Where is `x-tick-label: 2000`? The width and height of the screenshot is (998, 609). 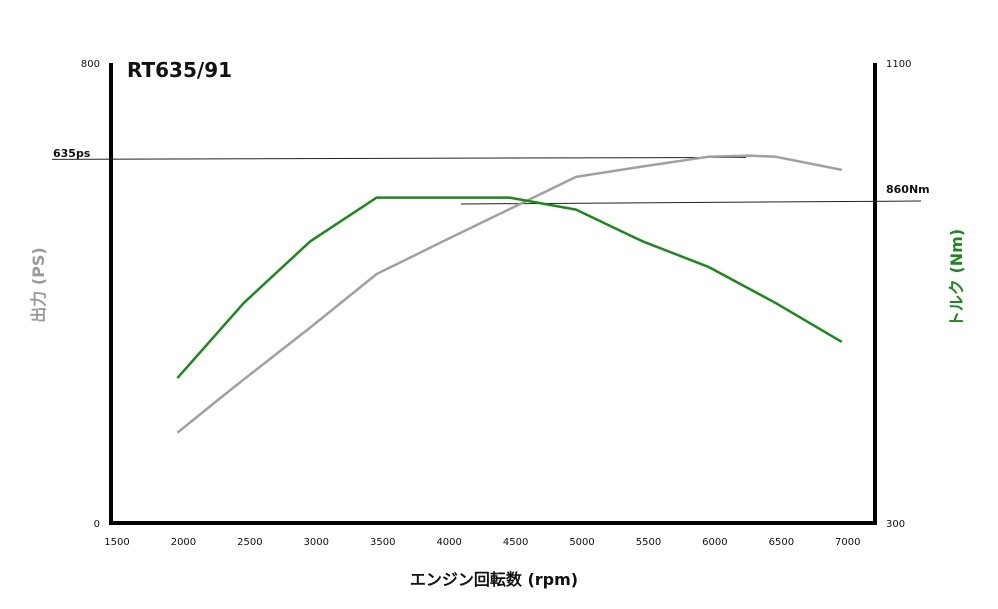
x-tick-label: 2000 is located at coordinates (183, 542).